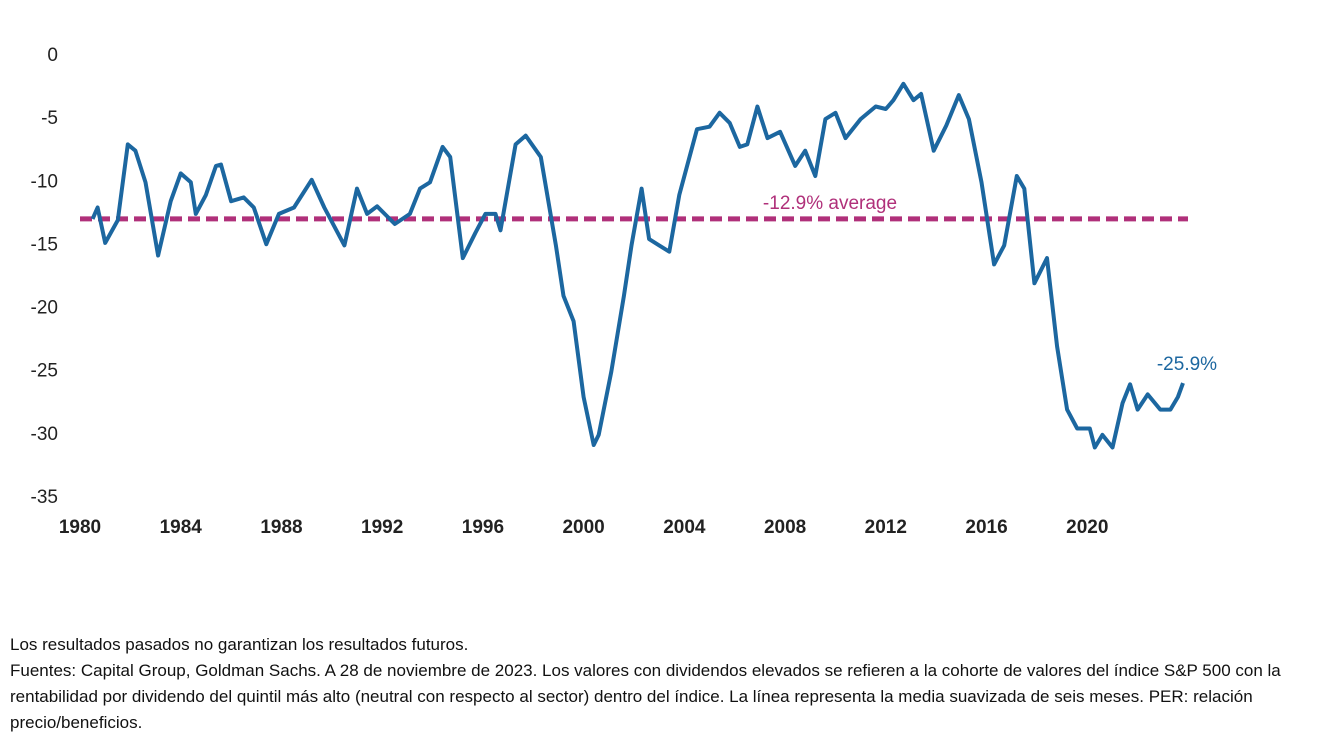 This screenshot has height=752, width=1340. Describe the element at coordinates (483, 527) in the screenshot. I see `x-tick-label: 1996` at that location.